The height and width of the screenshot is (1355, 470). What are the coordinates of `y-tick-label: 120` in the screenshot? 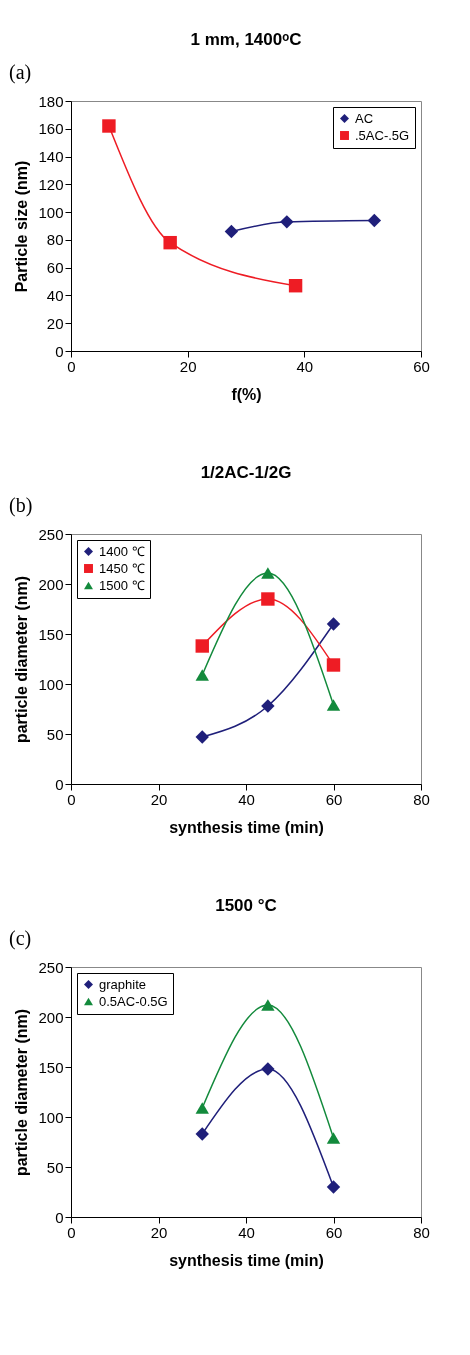 It's located at (51, 184).